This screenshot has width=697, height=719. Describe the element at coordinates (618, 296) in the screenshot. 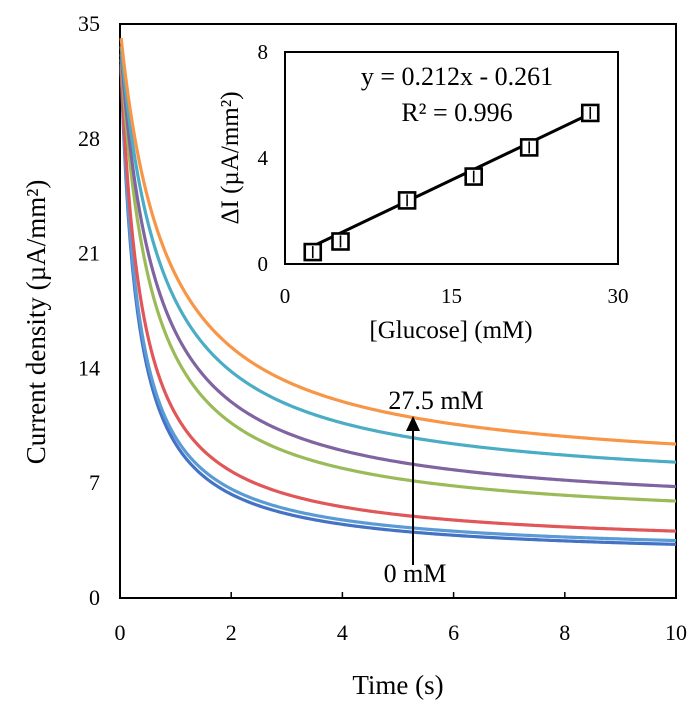

I see `inset-x-tick-label: 30` at that location.